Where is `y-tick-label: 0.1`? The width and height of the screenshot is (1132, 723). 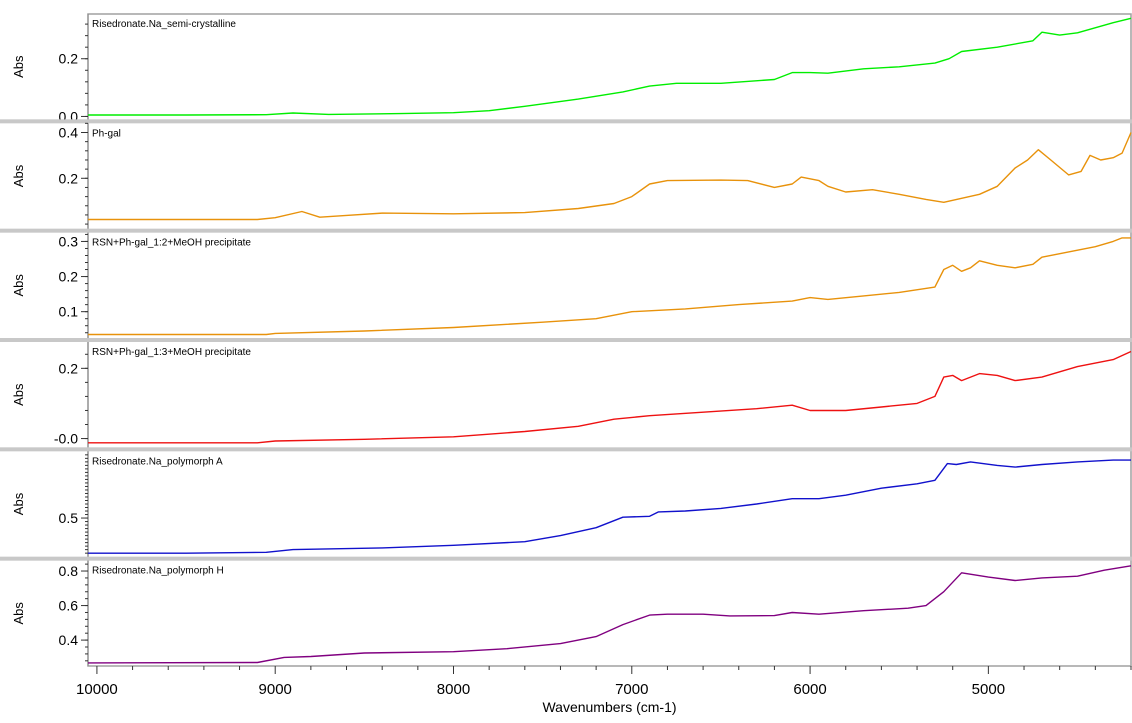
y-tick-label: 0.1 is located at coordinates (69, 312).